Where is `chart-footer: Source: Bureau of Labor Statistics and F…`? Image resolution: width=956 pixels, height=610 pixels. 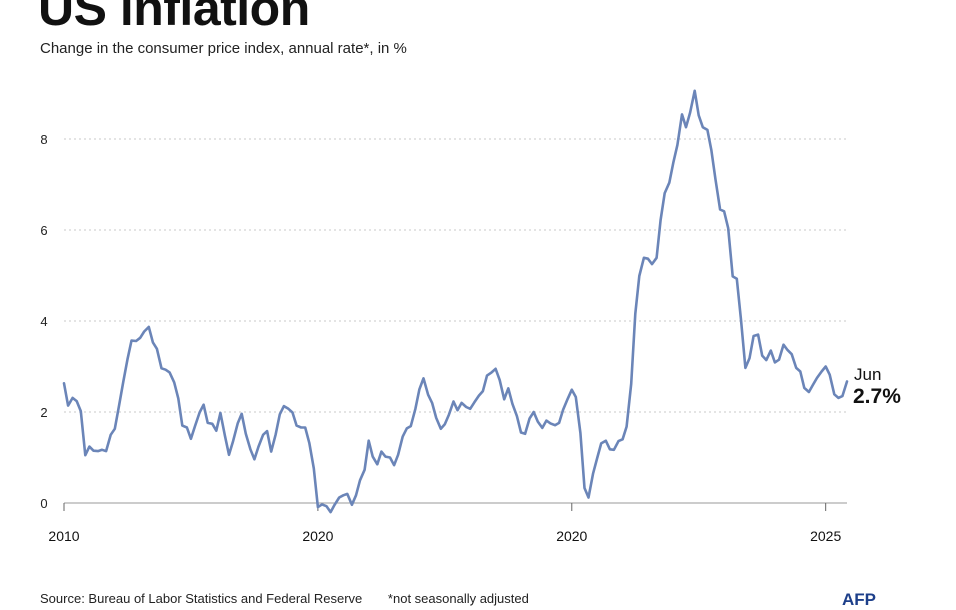 chart-footer: Source: Bureau of Labor Statistics and F… is located at coordinates (295, 598).